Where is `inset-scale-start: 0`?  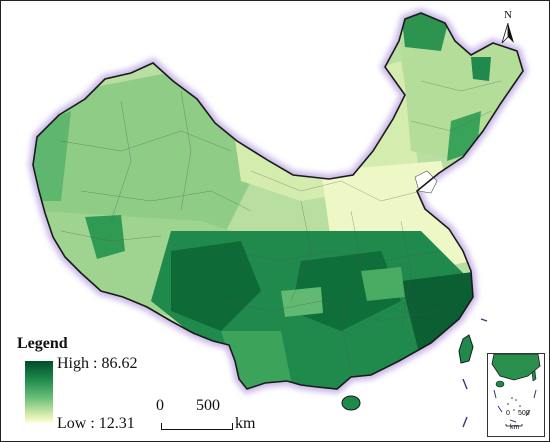 inset-scale-start: 0 is located at coordinates (508, 413).